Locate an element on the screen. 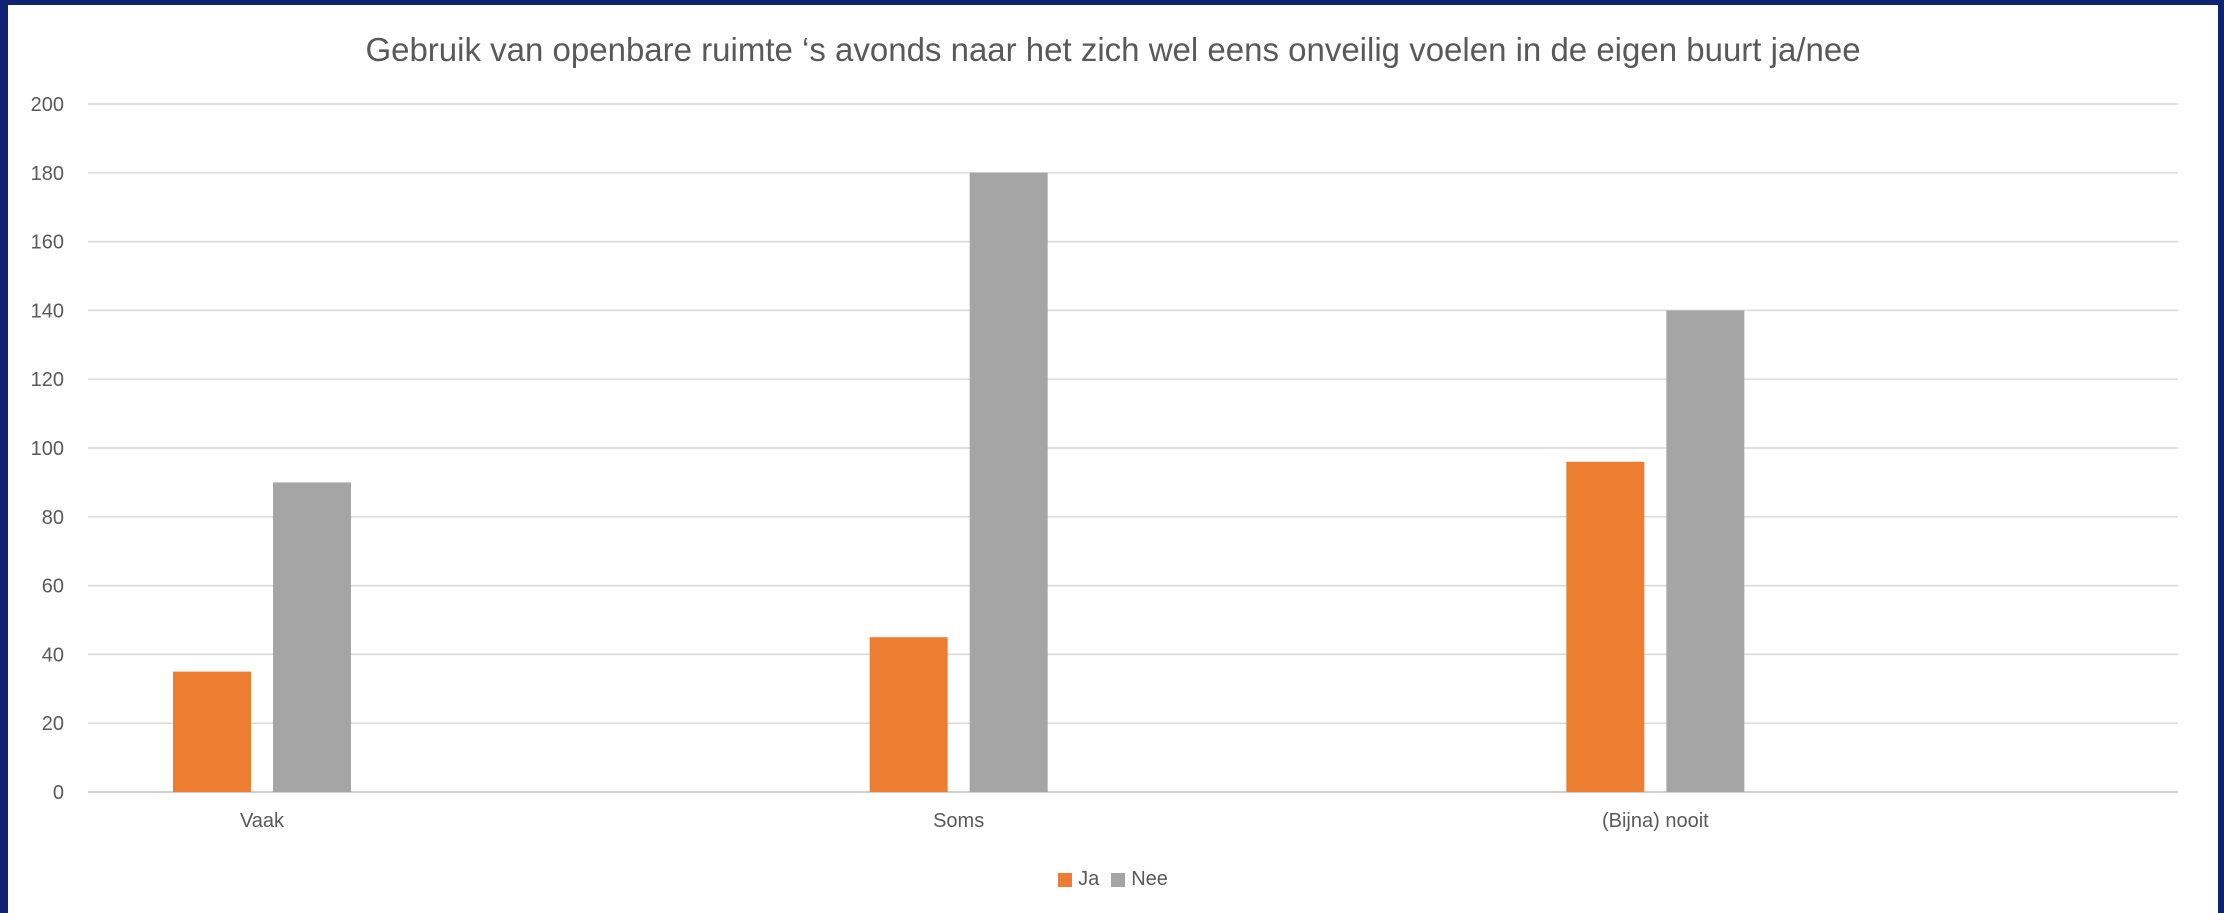 The width and height of the screenshot is (2224, 913). legend-label: Nee is located at coordinates (1149, 879).